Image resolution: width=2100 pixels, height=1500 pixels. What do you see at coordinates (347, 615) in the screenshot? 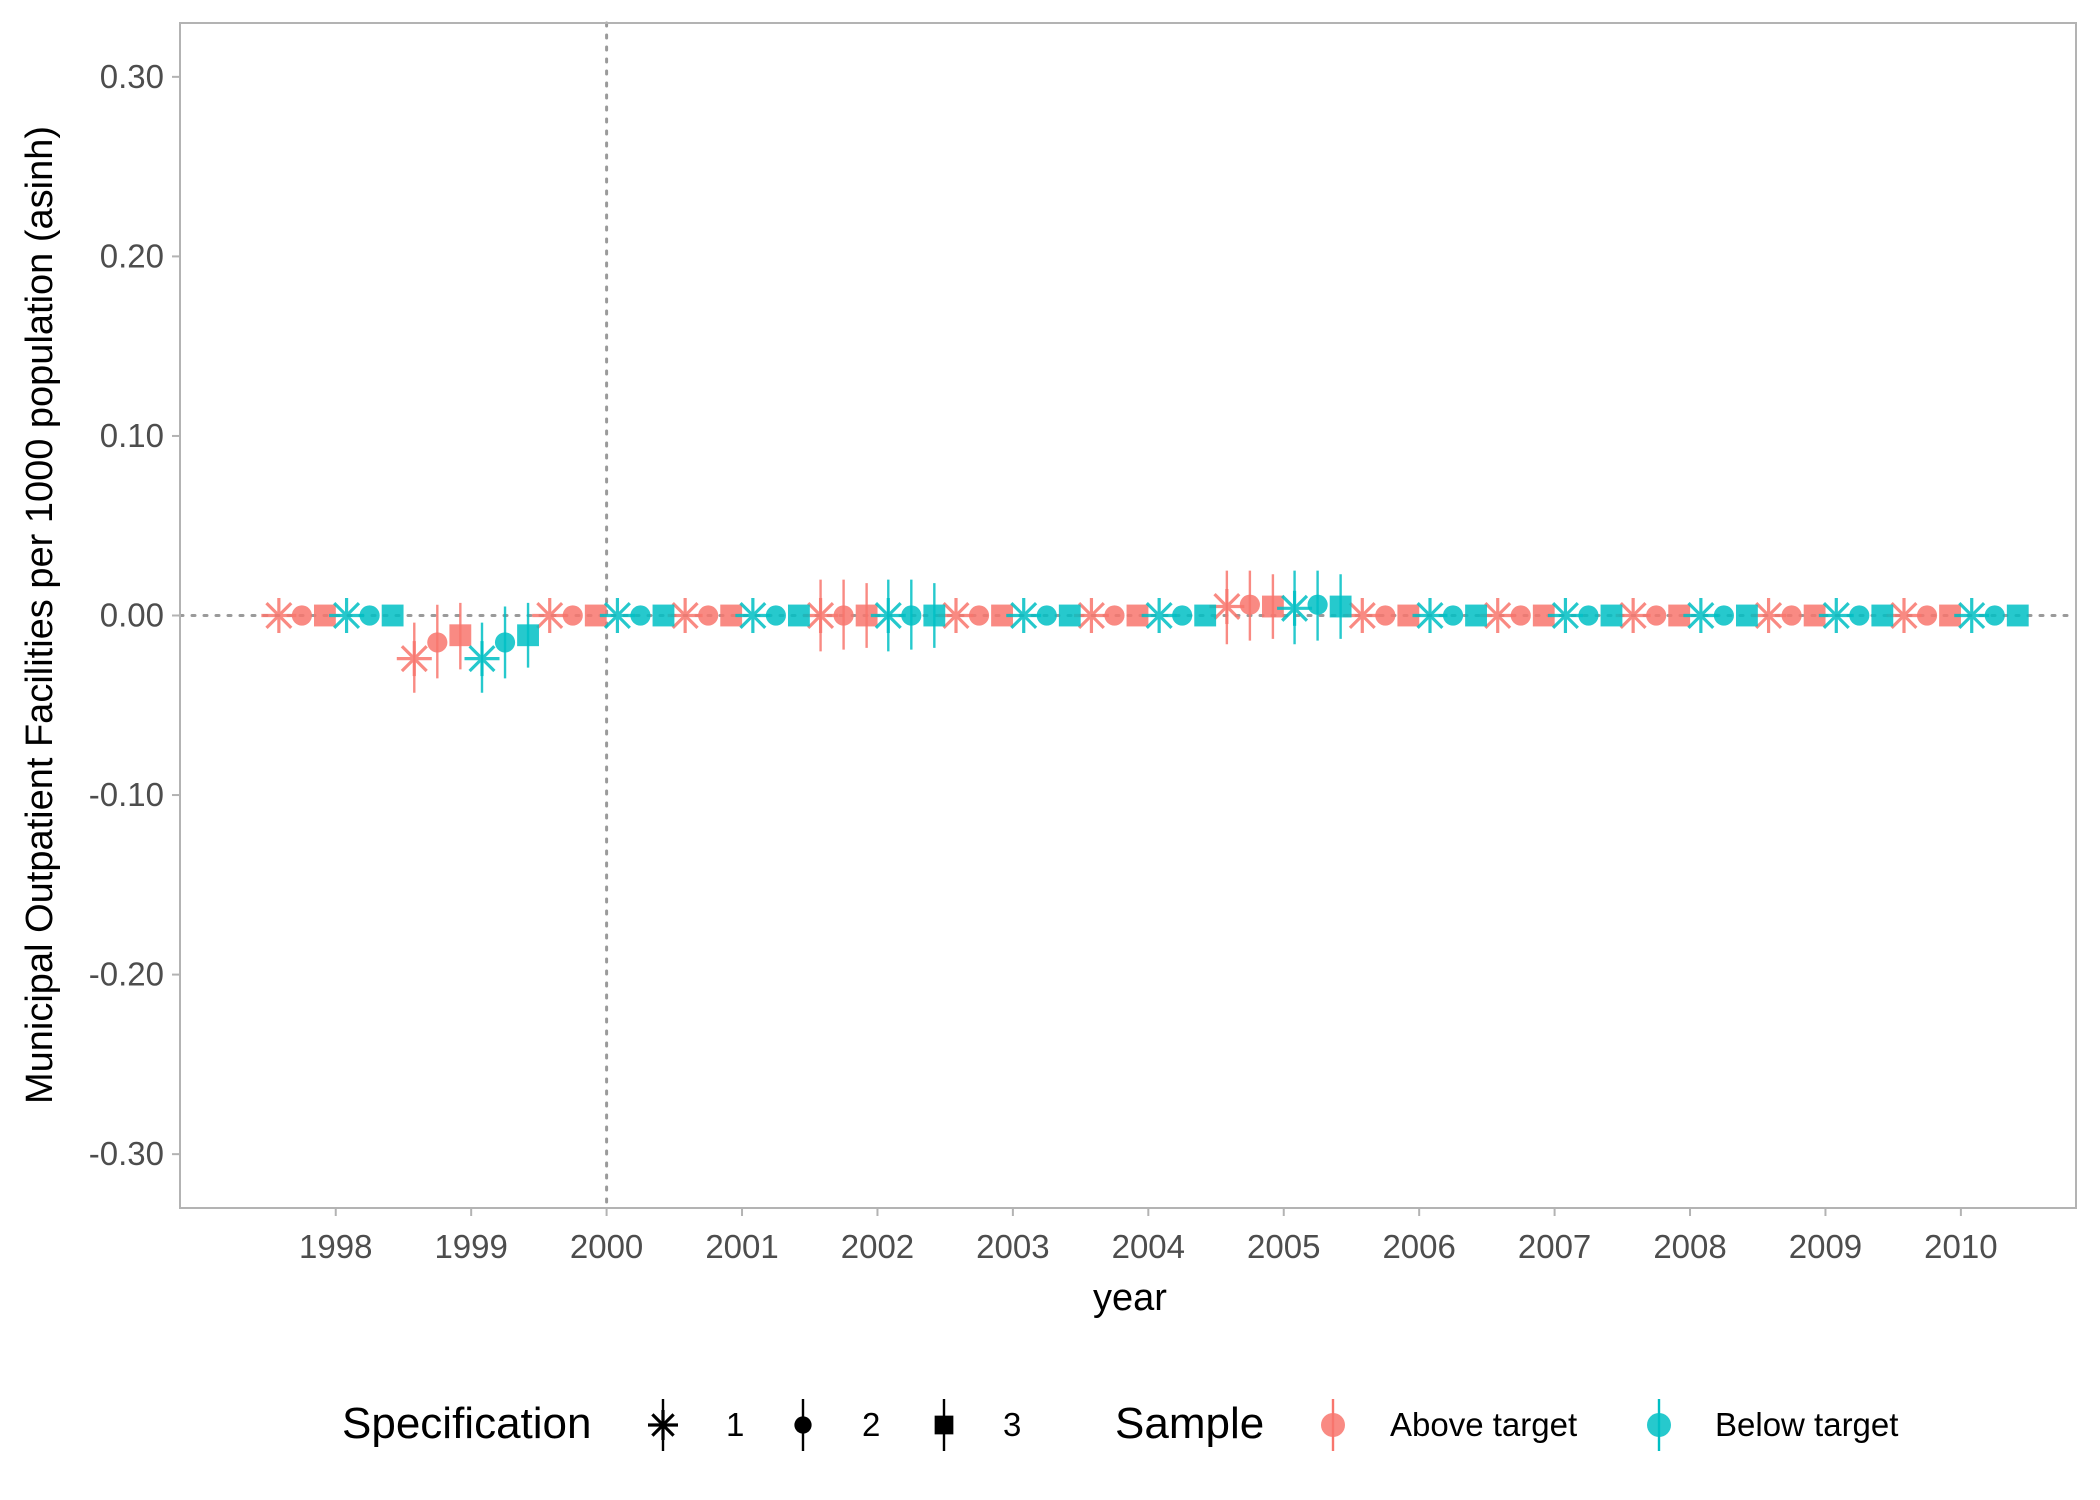
I see `point-below-spec-1-1998` at bounding box center [347, 615].